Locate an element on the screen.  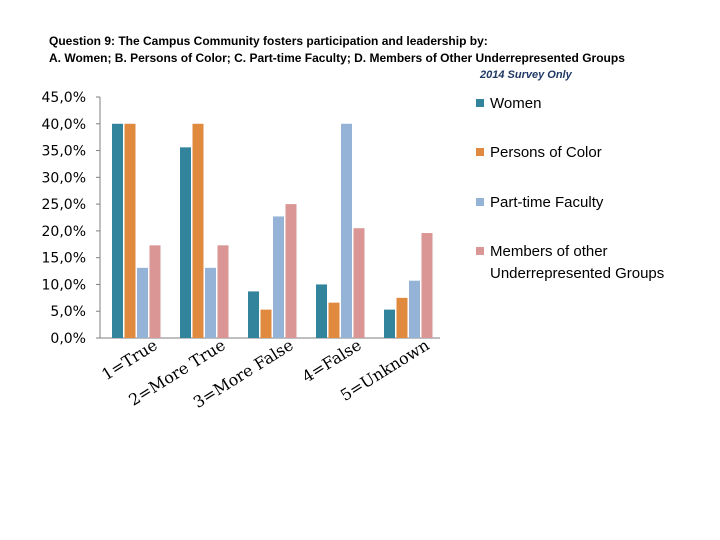
y-tick-label: 30,0% is located at coordinates (64, 178).